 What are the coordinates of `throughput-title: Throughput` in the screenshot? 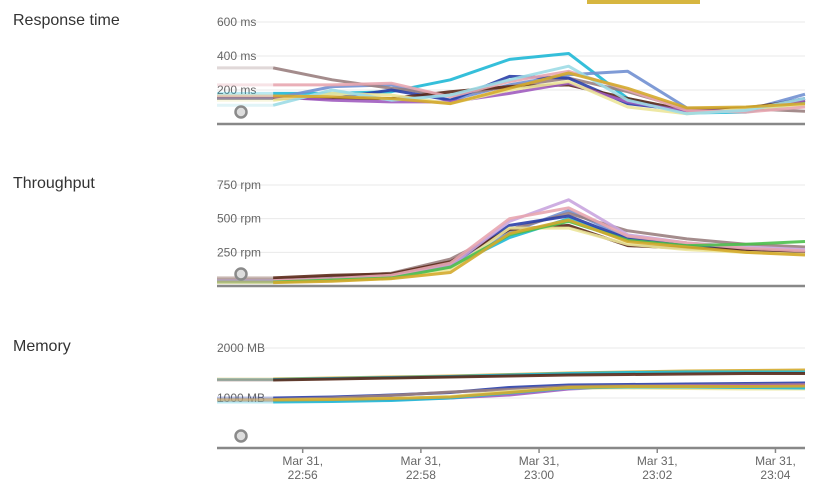 It's located at (54, 183).